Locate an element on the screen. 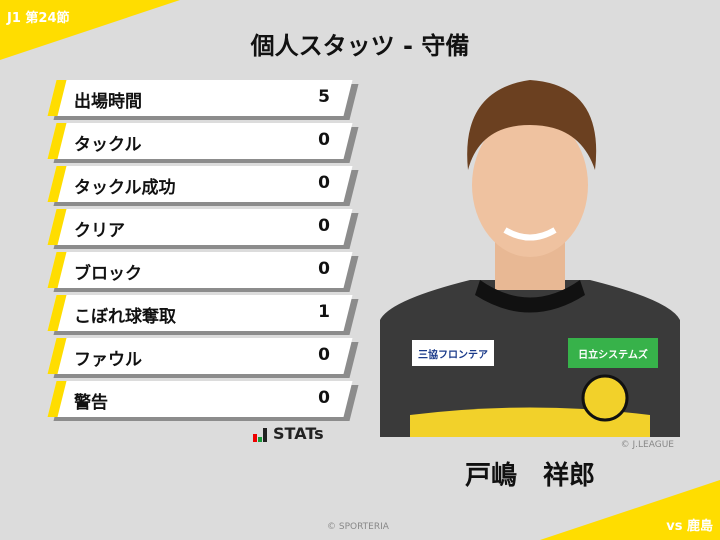 The height and width of the screenshot is (540, 720). corner-banner-bottom is located at coordinates (630, 510).